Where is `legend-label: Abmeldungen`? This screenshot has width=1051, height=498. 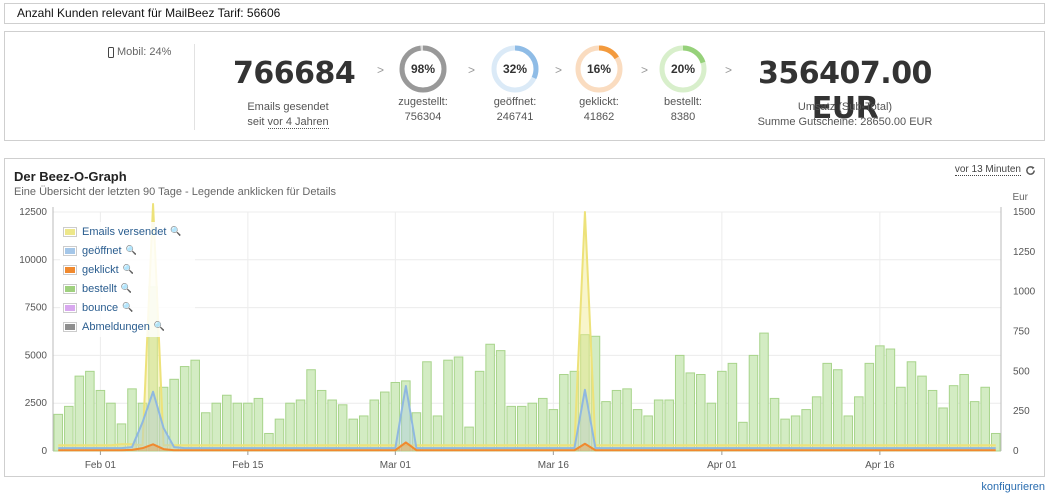
legend-label: Abmeldungen is located at coordinates (116, 326).